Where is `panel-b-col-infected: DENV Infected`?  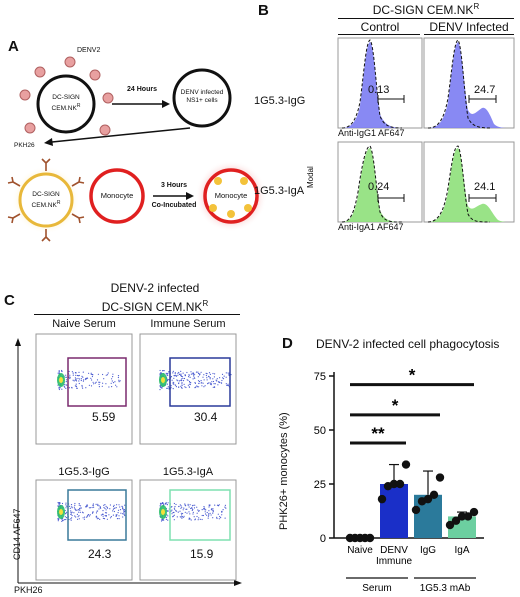 panel-b-col-infected: DENV Infected is located at coordinates (469, 27).